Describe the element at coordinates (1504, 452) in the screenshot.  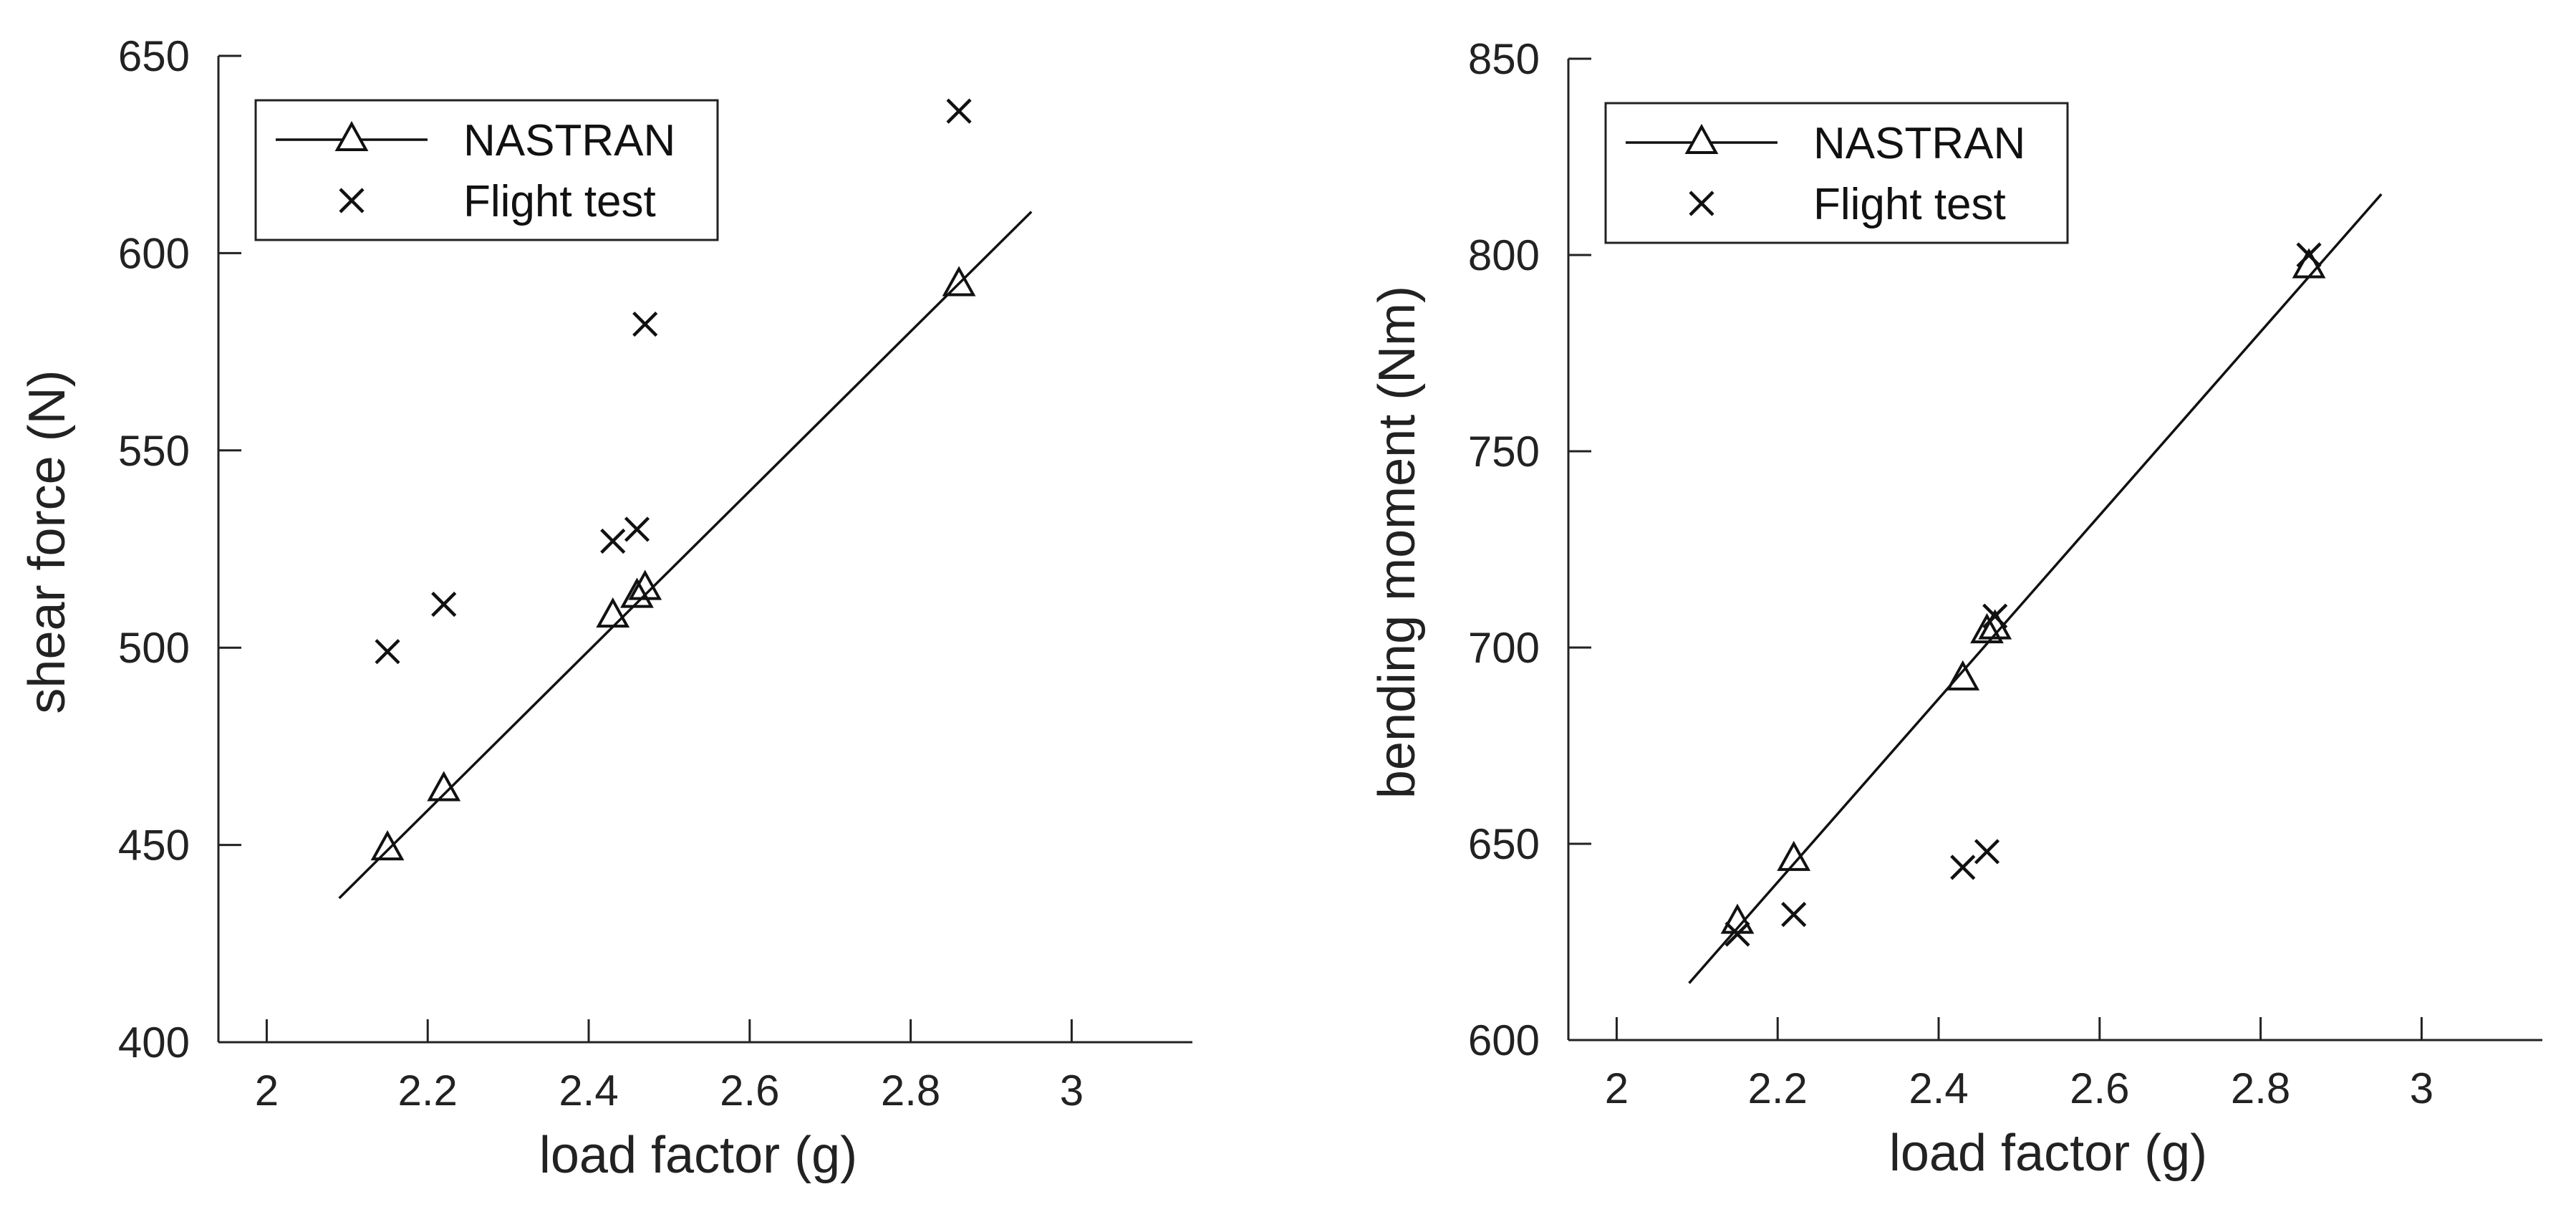
I see `y-tick-label: 750` at that location.